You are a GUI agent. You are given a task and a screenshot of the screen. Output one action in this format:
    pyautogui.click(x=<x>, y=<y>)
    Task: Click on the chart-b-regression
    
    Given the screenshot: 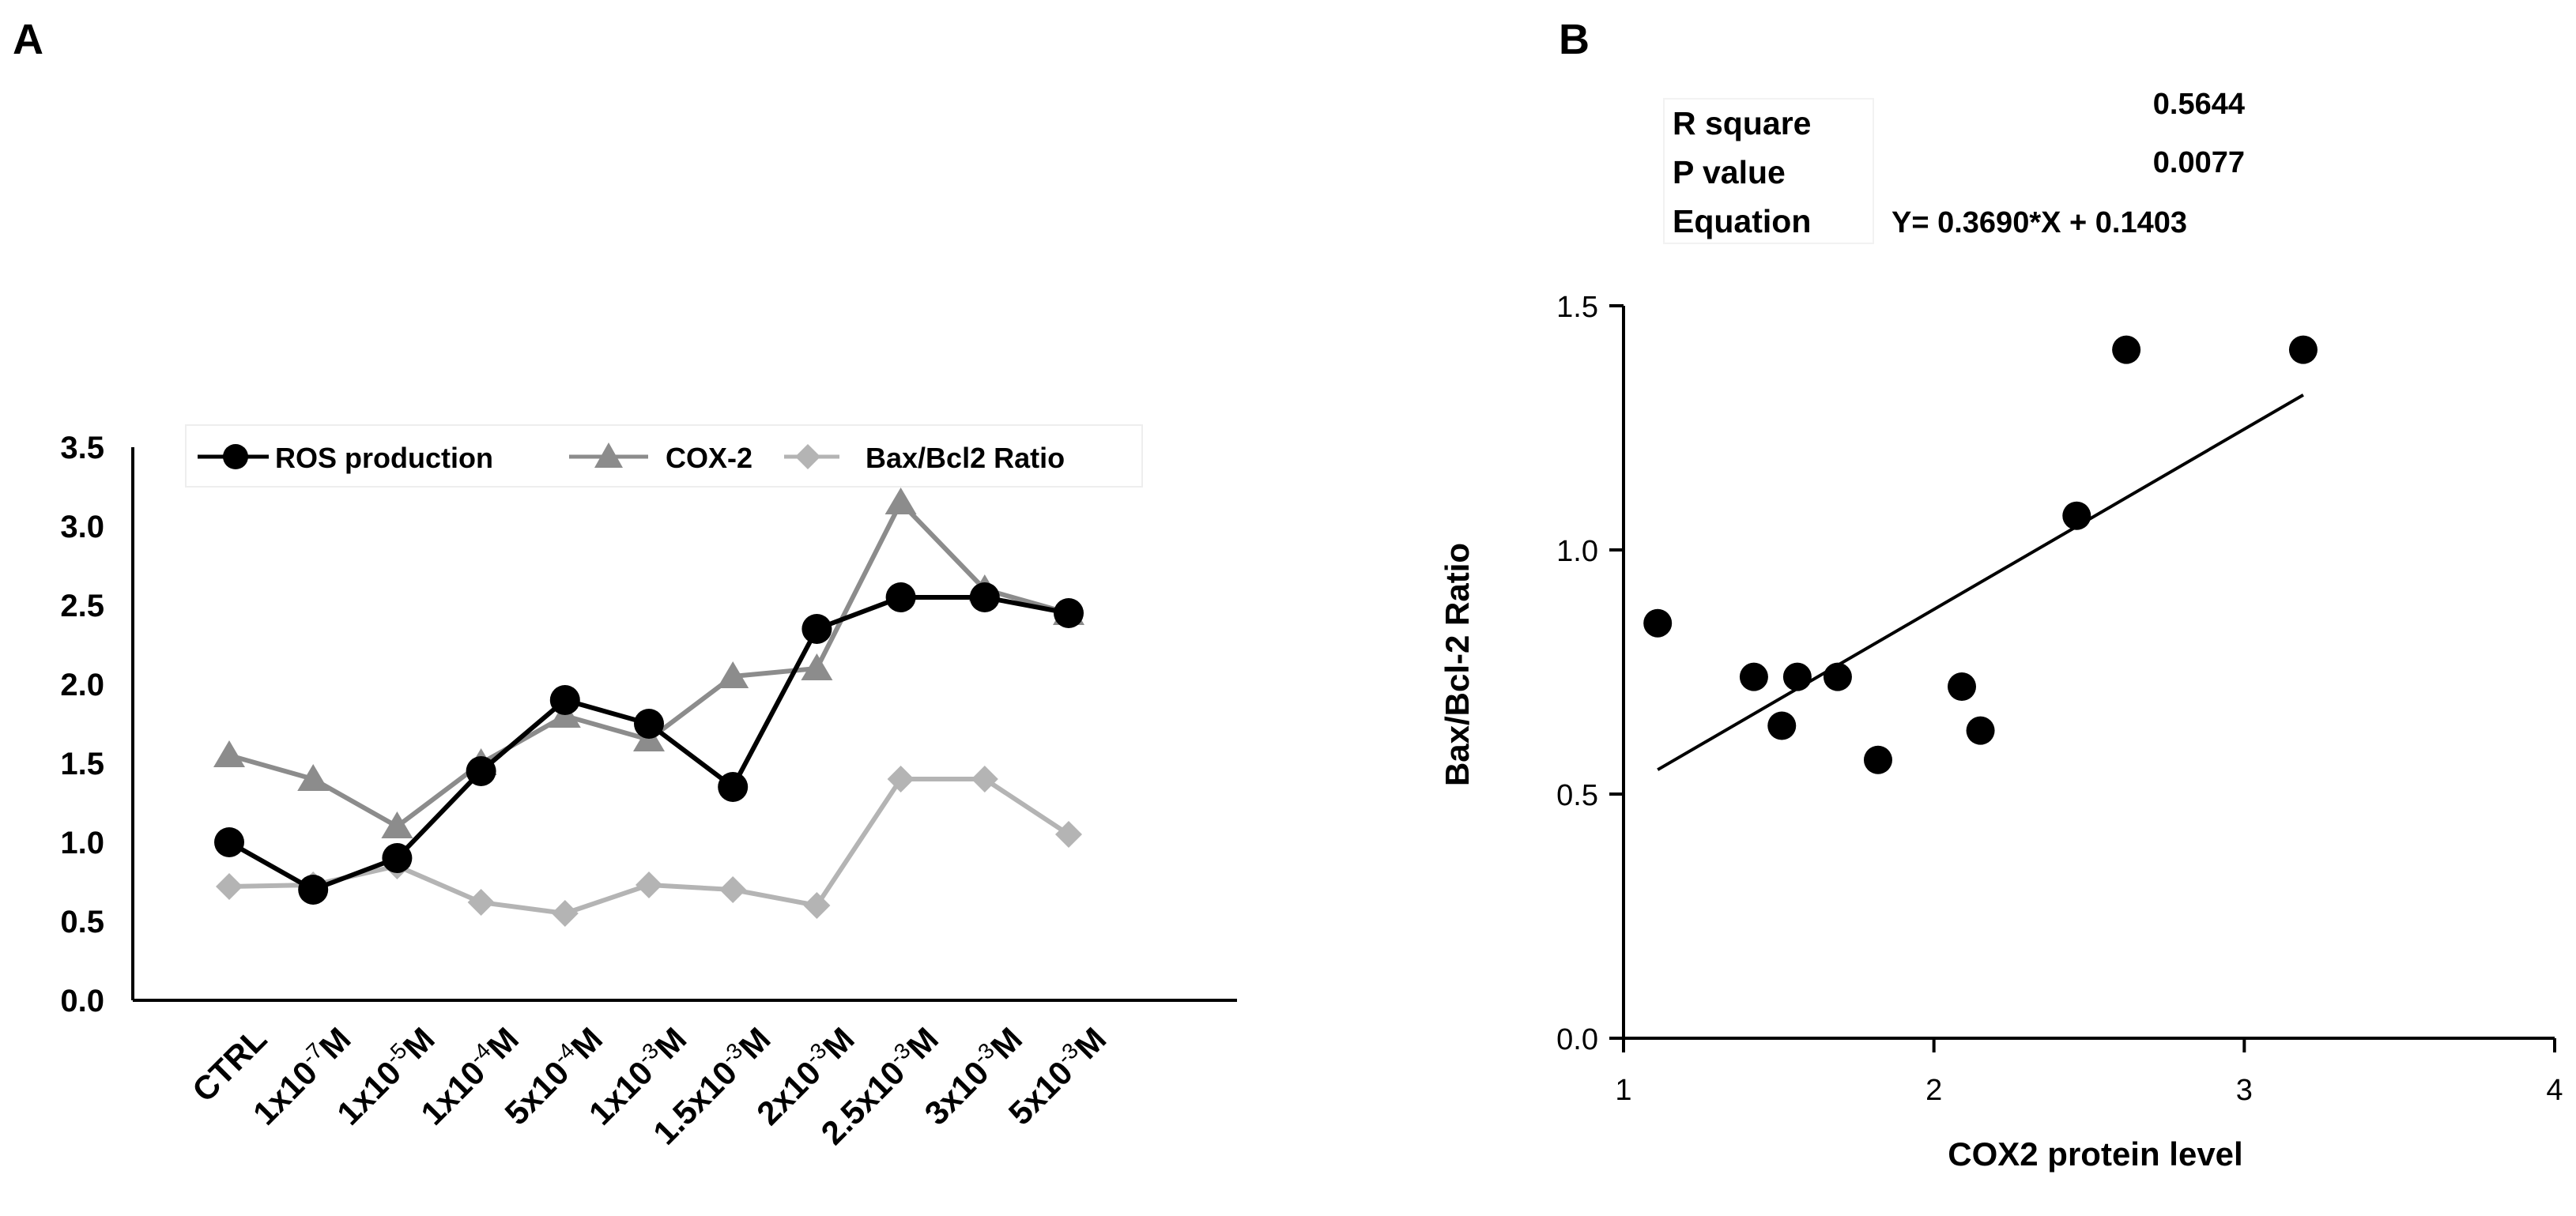 What is the action you would take?
    pyautogui.click(x=1980, y=582)
    